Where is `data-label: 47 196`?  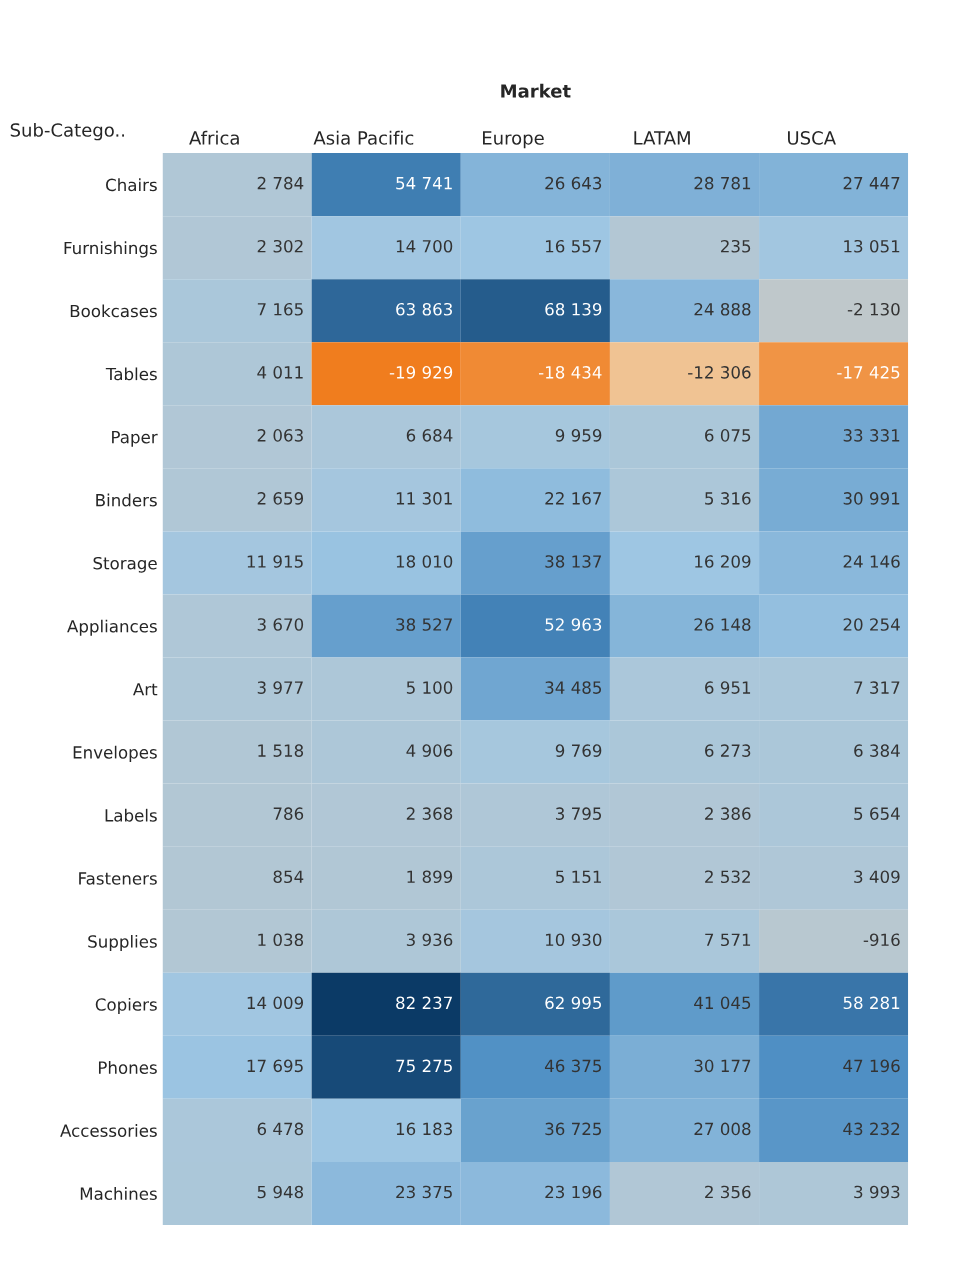 data-label: 47 196 is located at coordinates (871, 1066).